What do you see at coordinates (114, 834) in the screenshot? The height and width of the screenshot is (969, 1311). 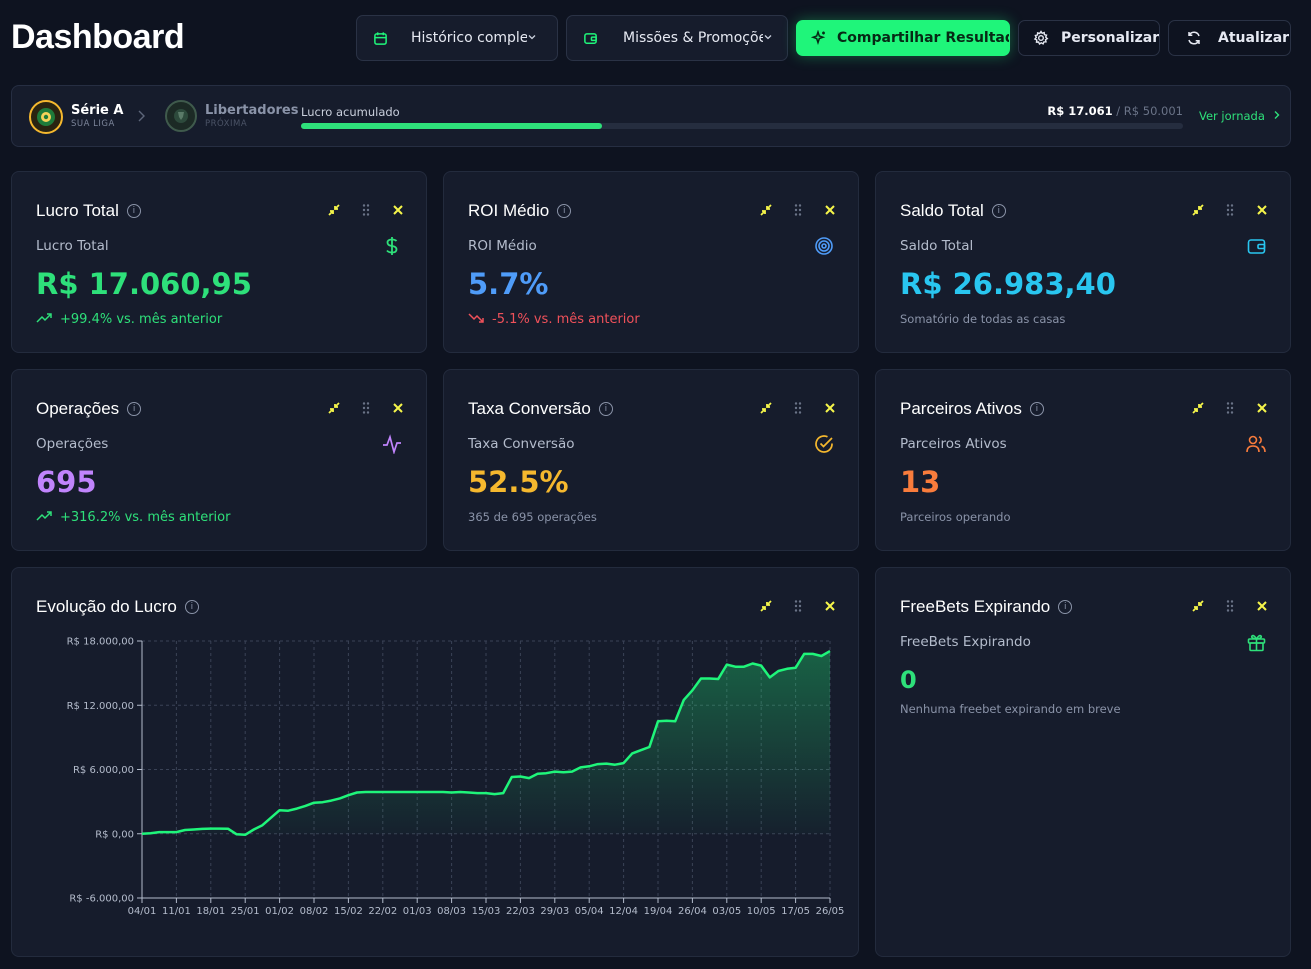 I see `y-tick-label: R$ 0,00` at bounding box center [114, 834].